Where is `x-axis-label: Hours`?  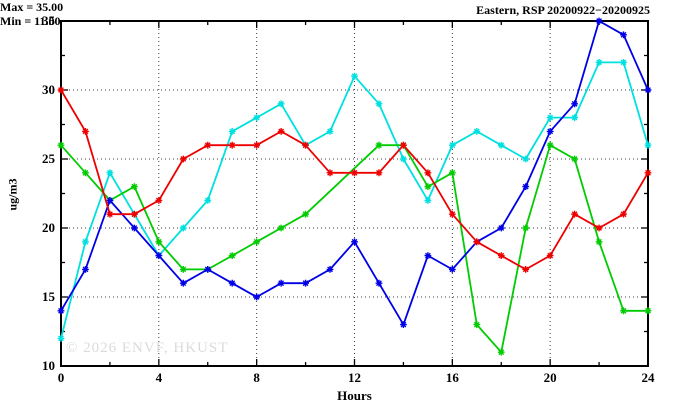 x-axis-label: Hours is located at coordinates (354, 395).